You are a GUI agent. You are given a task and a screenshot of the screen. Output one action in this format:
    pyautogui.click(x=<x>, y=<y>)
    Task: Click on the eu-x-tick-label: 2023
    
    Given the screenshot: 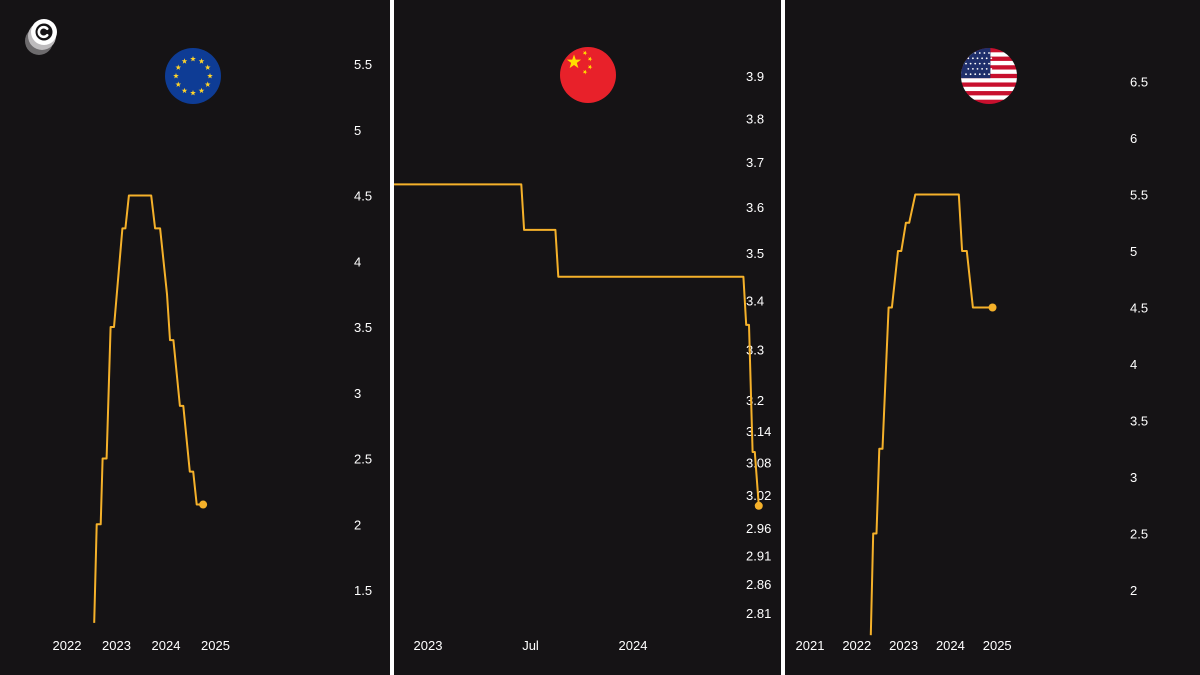 What is the action you would take?
    pyautogui.click(x=116, y=645)
    